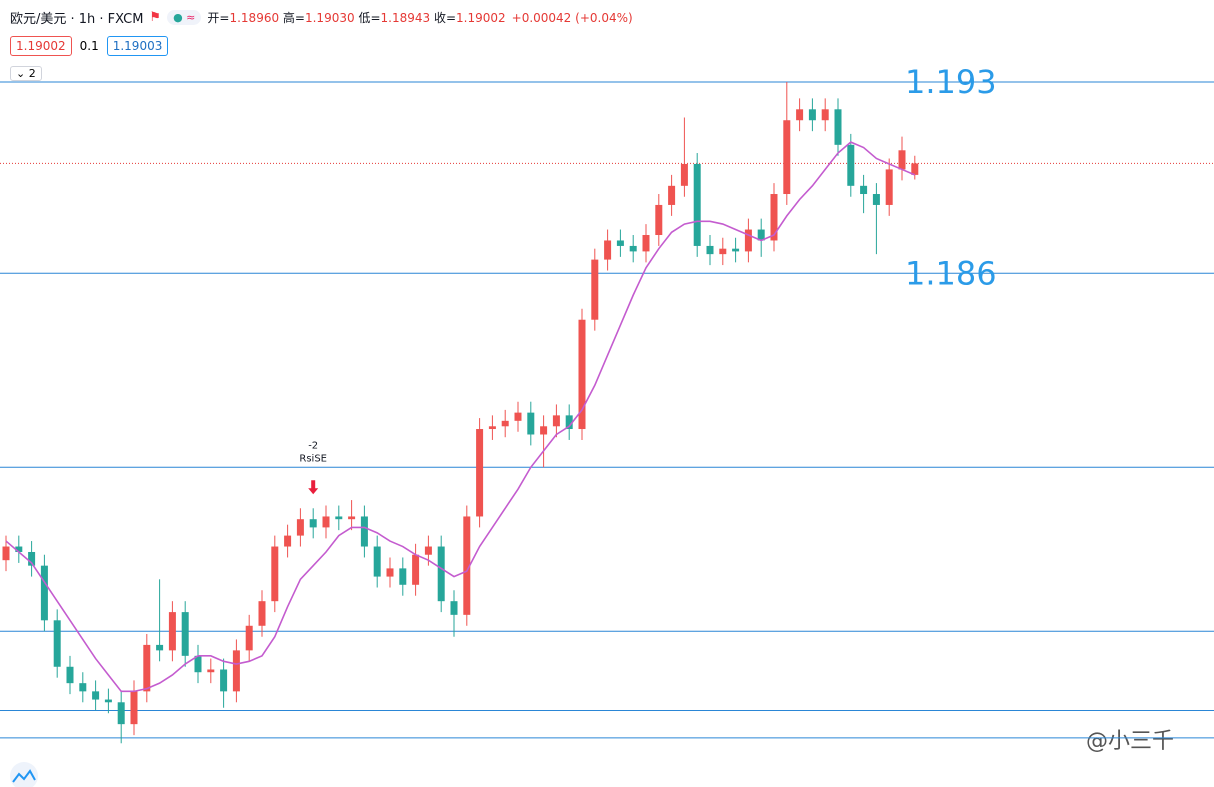 Image resolution: width=1214 pixels, height=787 pixels. I want to click on indicator-count: 2, so click(32, 73).